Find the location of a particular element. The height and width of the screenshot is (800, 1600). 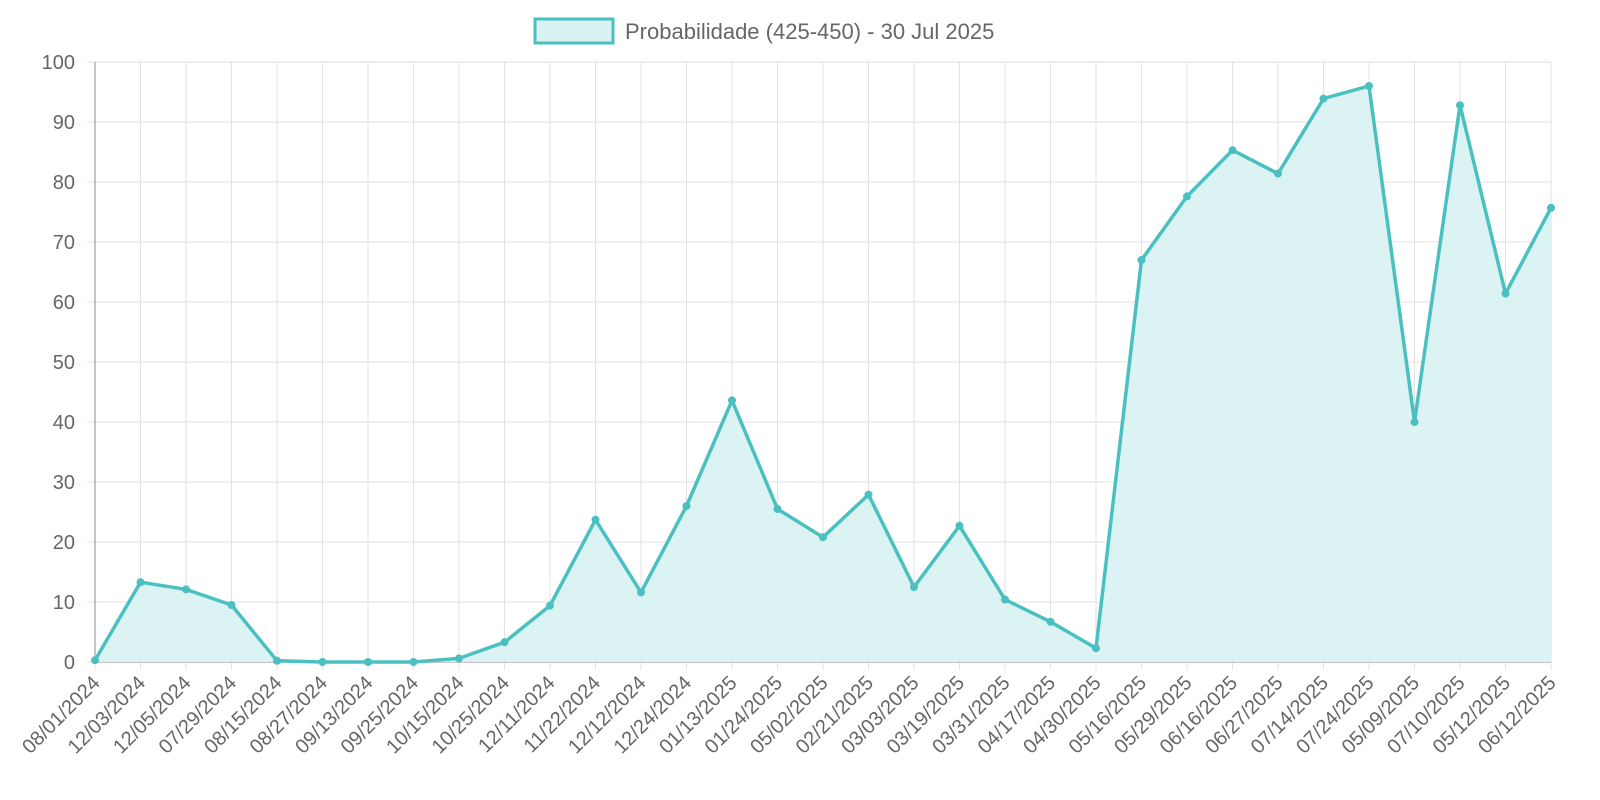

y-tick-label: 20 is located at coordinates (64, 543).